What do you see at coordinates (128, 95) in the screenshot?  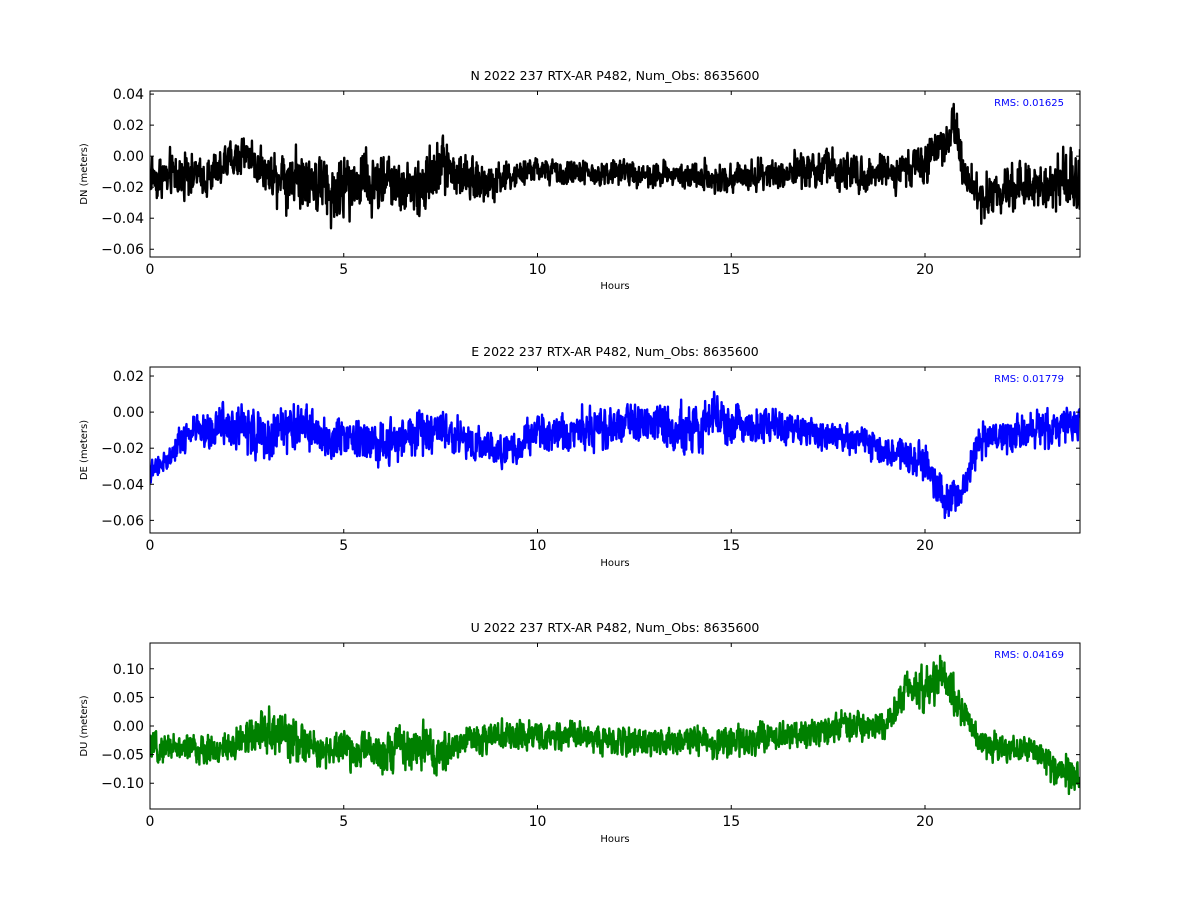 I see `y-tick-label: 0.04` at bounding box center [128, 95].